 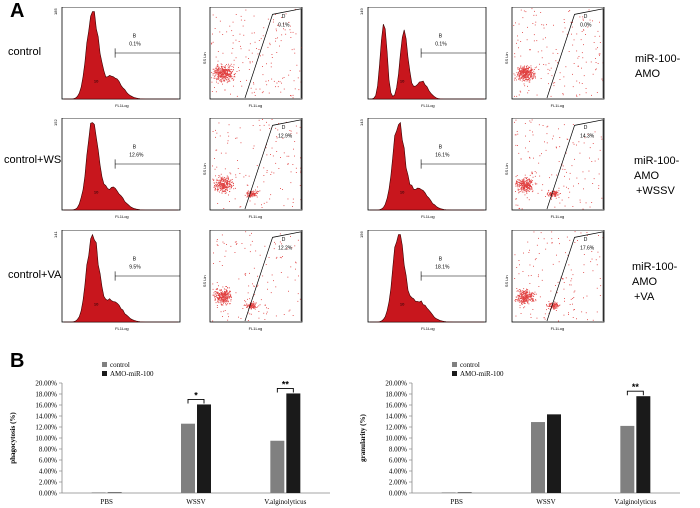 What do you see at coordinates (285, 136) in the screenshot?
I see `gate-percent: 12.9%` at bounding box center [285, 136].